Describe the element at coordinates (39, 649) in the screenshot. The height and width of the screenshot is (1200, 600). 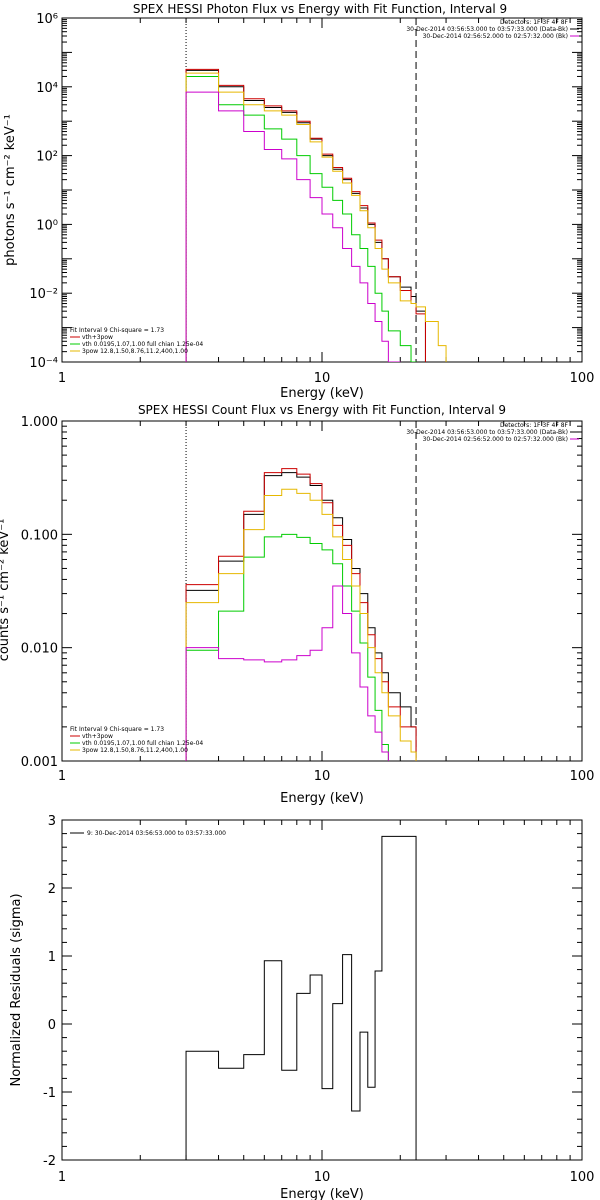
I see `y-tick-label: 0.010` at that location.